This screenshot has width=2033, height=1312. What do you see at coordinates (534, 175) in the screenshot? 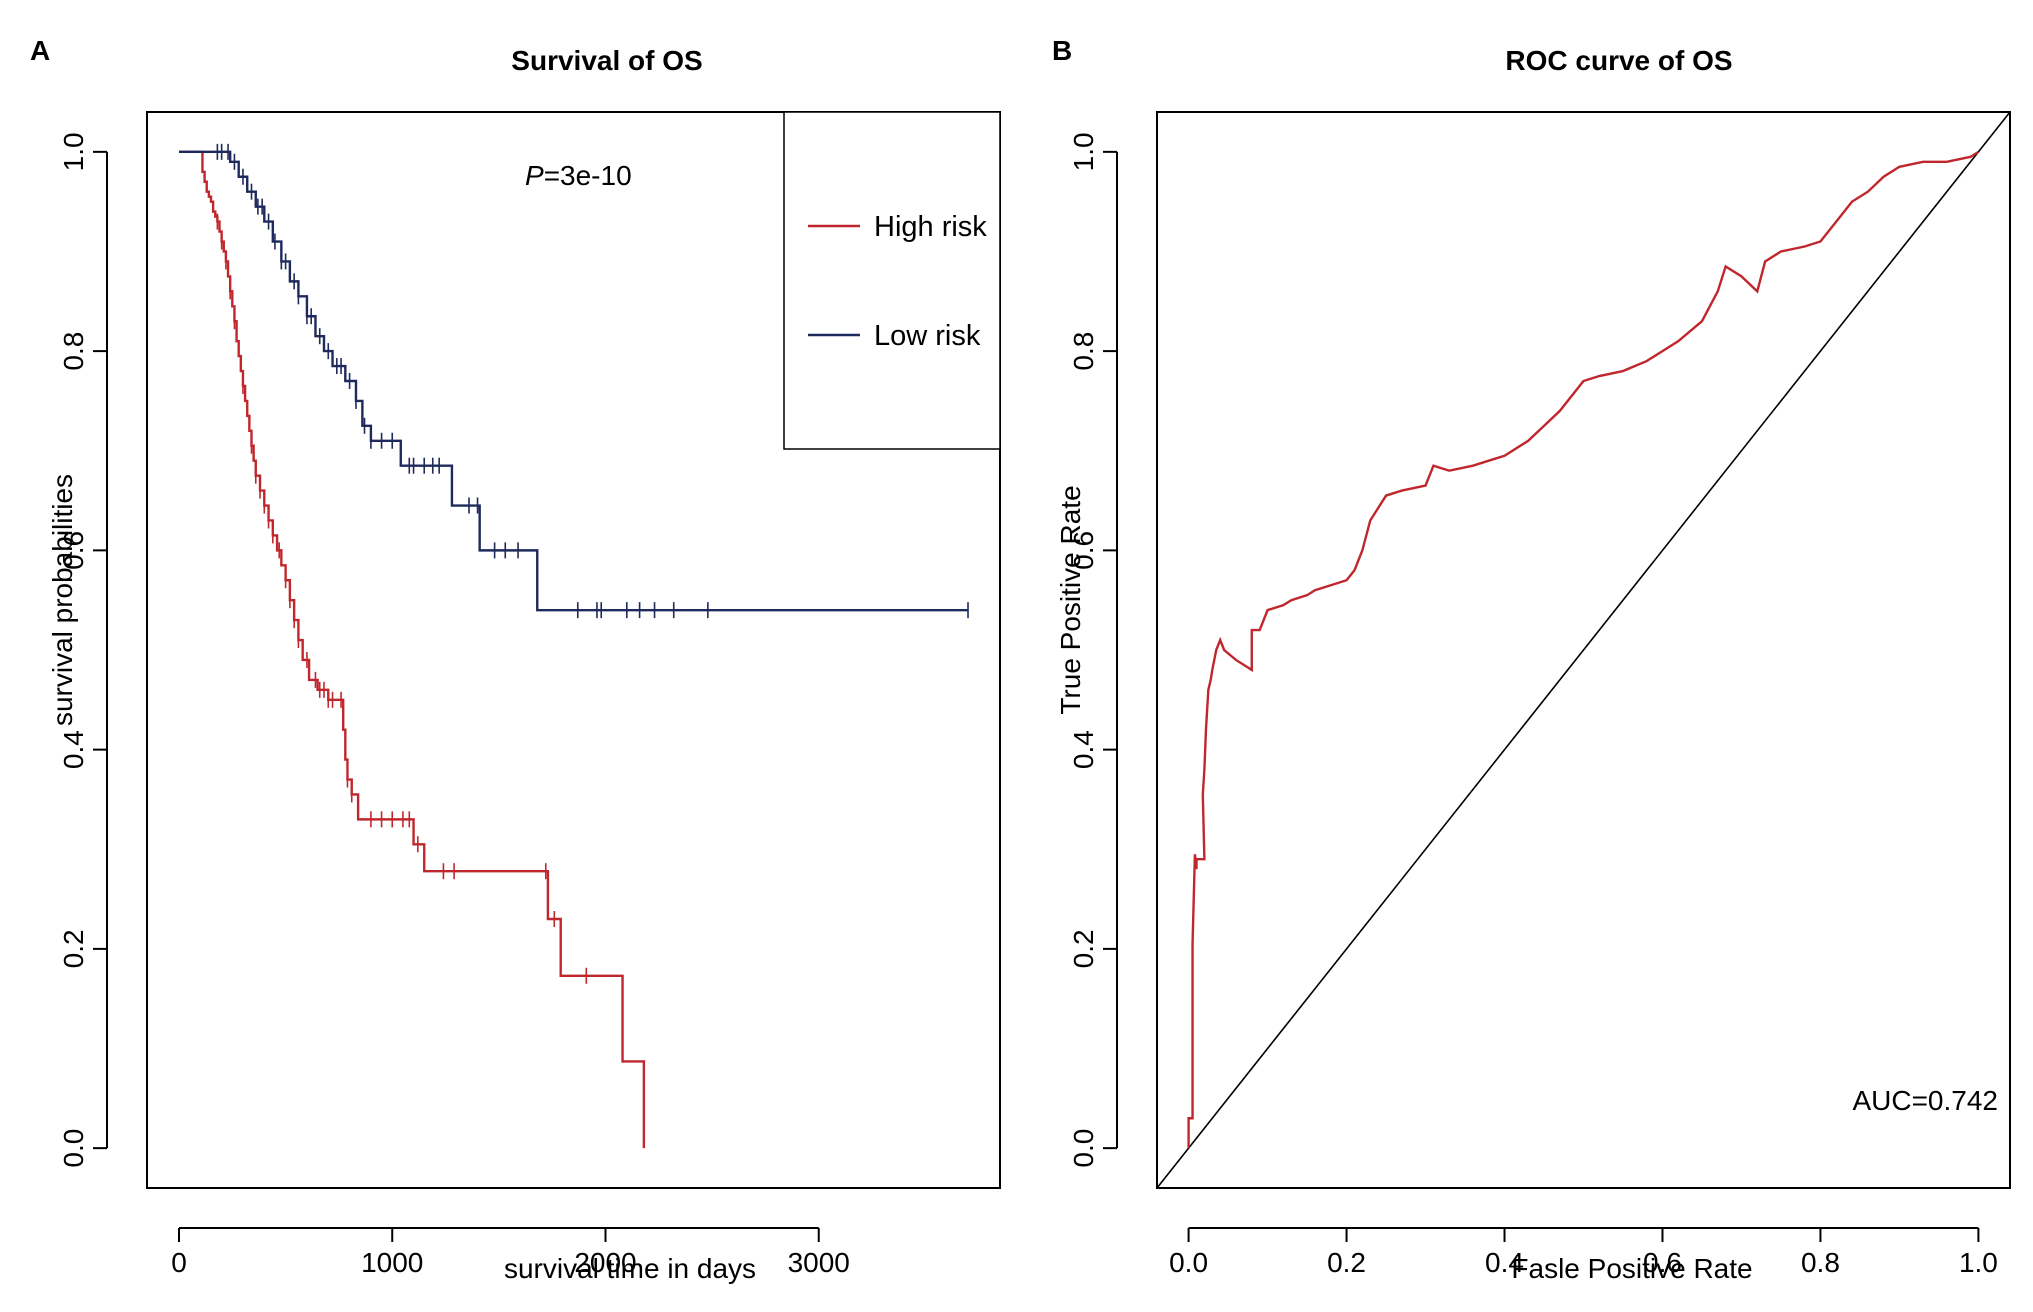
I see `p-value-symbol: P` at bounding box center [534, 175].